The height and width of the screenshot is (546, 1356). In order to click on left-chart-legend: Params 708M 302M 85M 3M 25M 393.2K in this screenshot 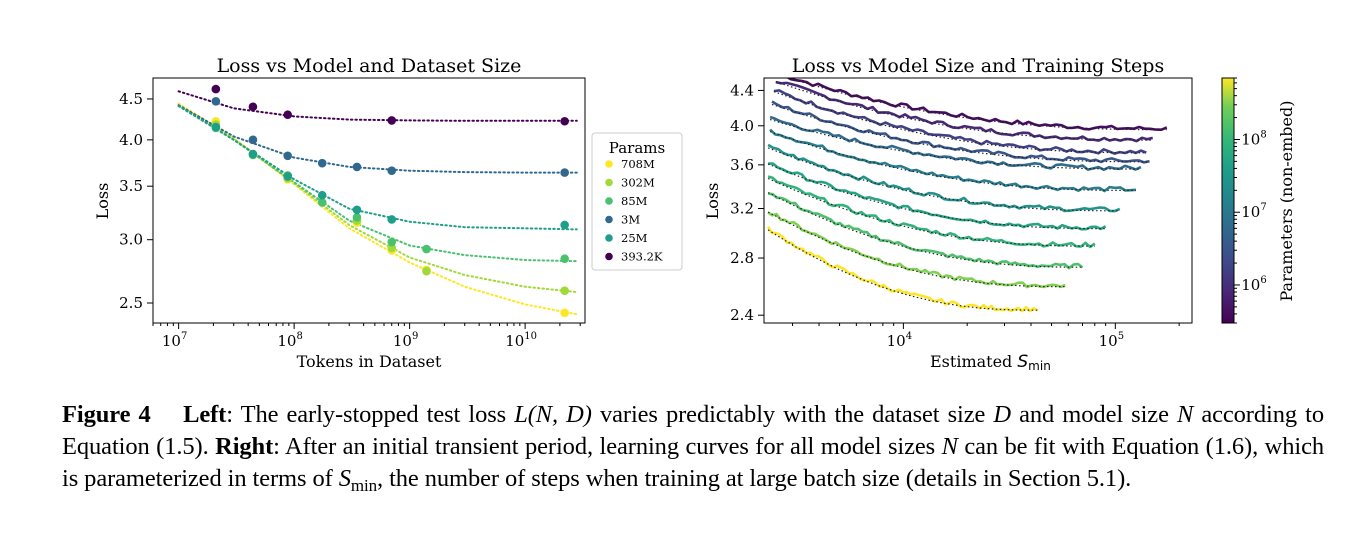, I will do `click(637, 201)`.